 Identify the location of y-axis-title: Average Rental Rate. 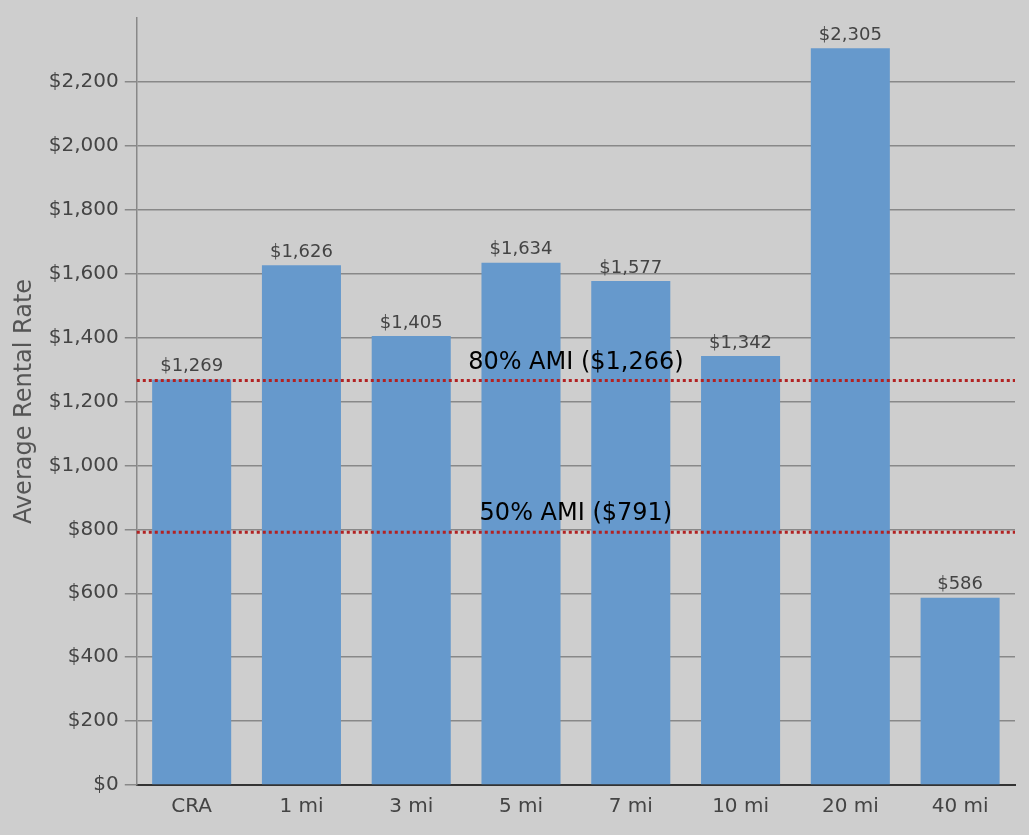
(22, 401).